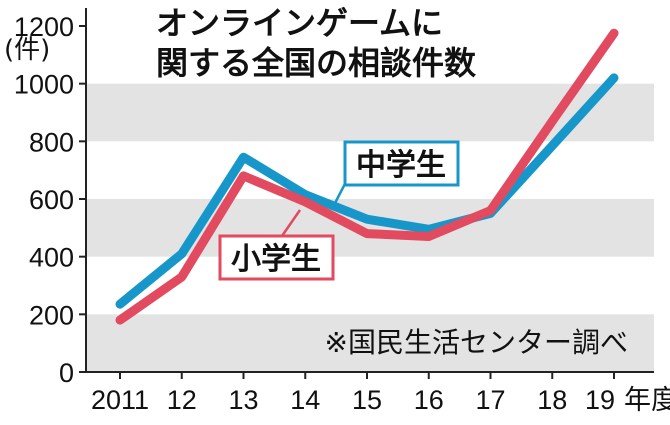 This screenshot has width=670, height=425. I want to click on series-label-elementary: 小学生, so click(276, 245).